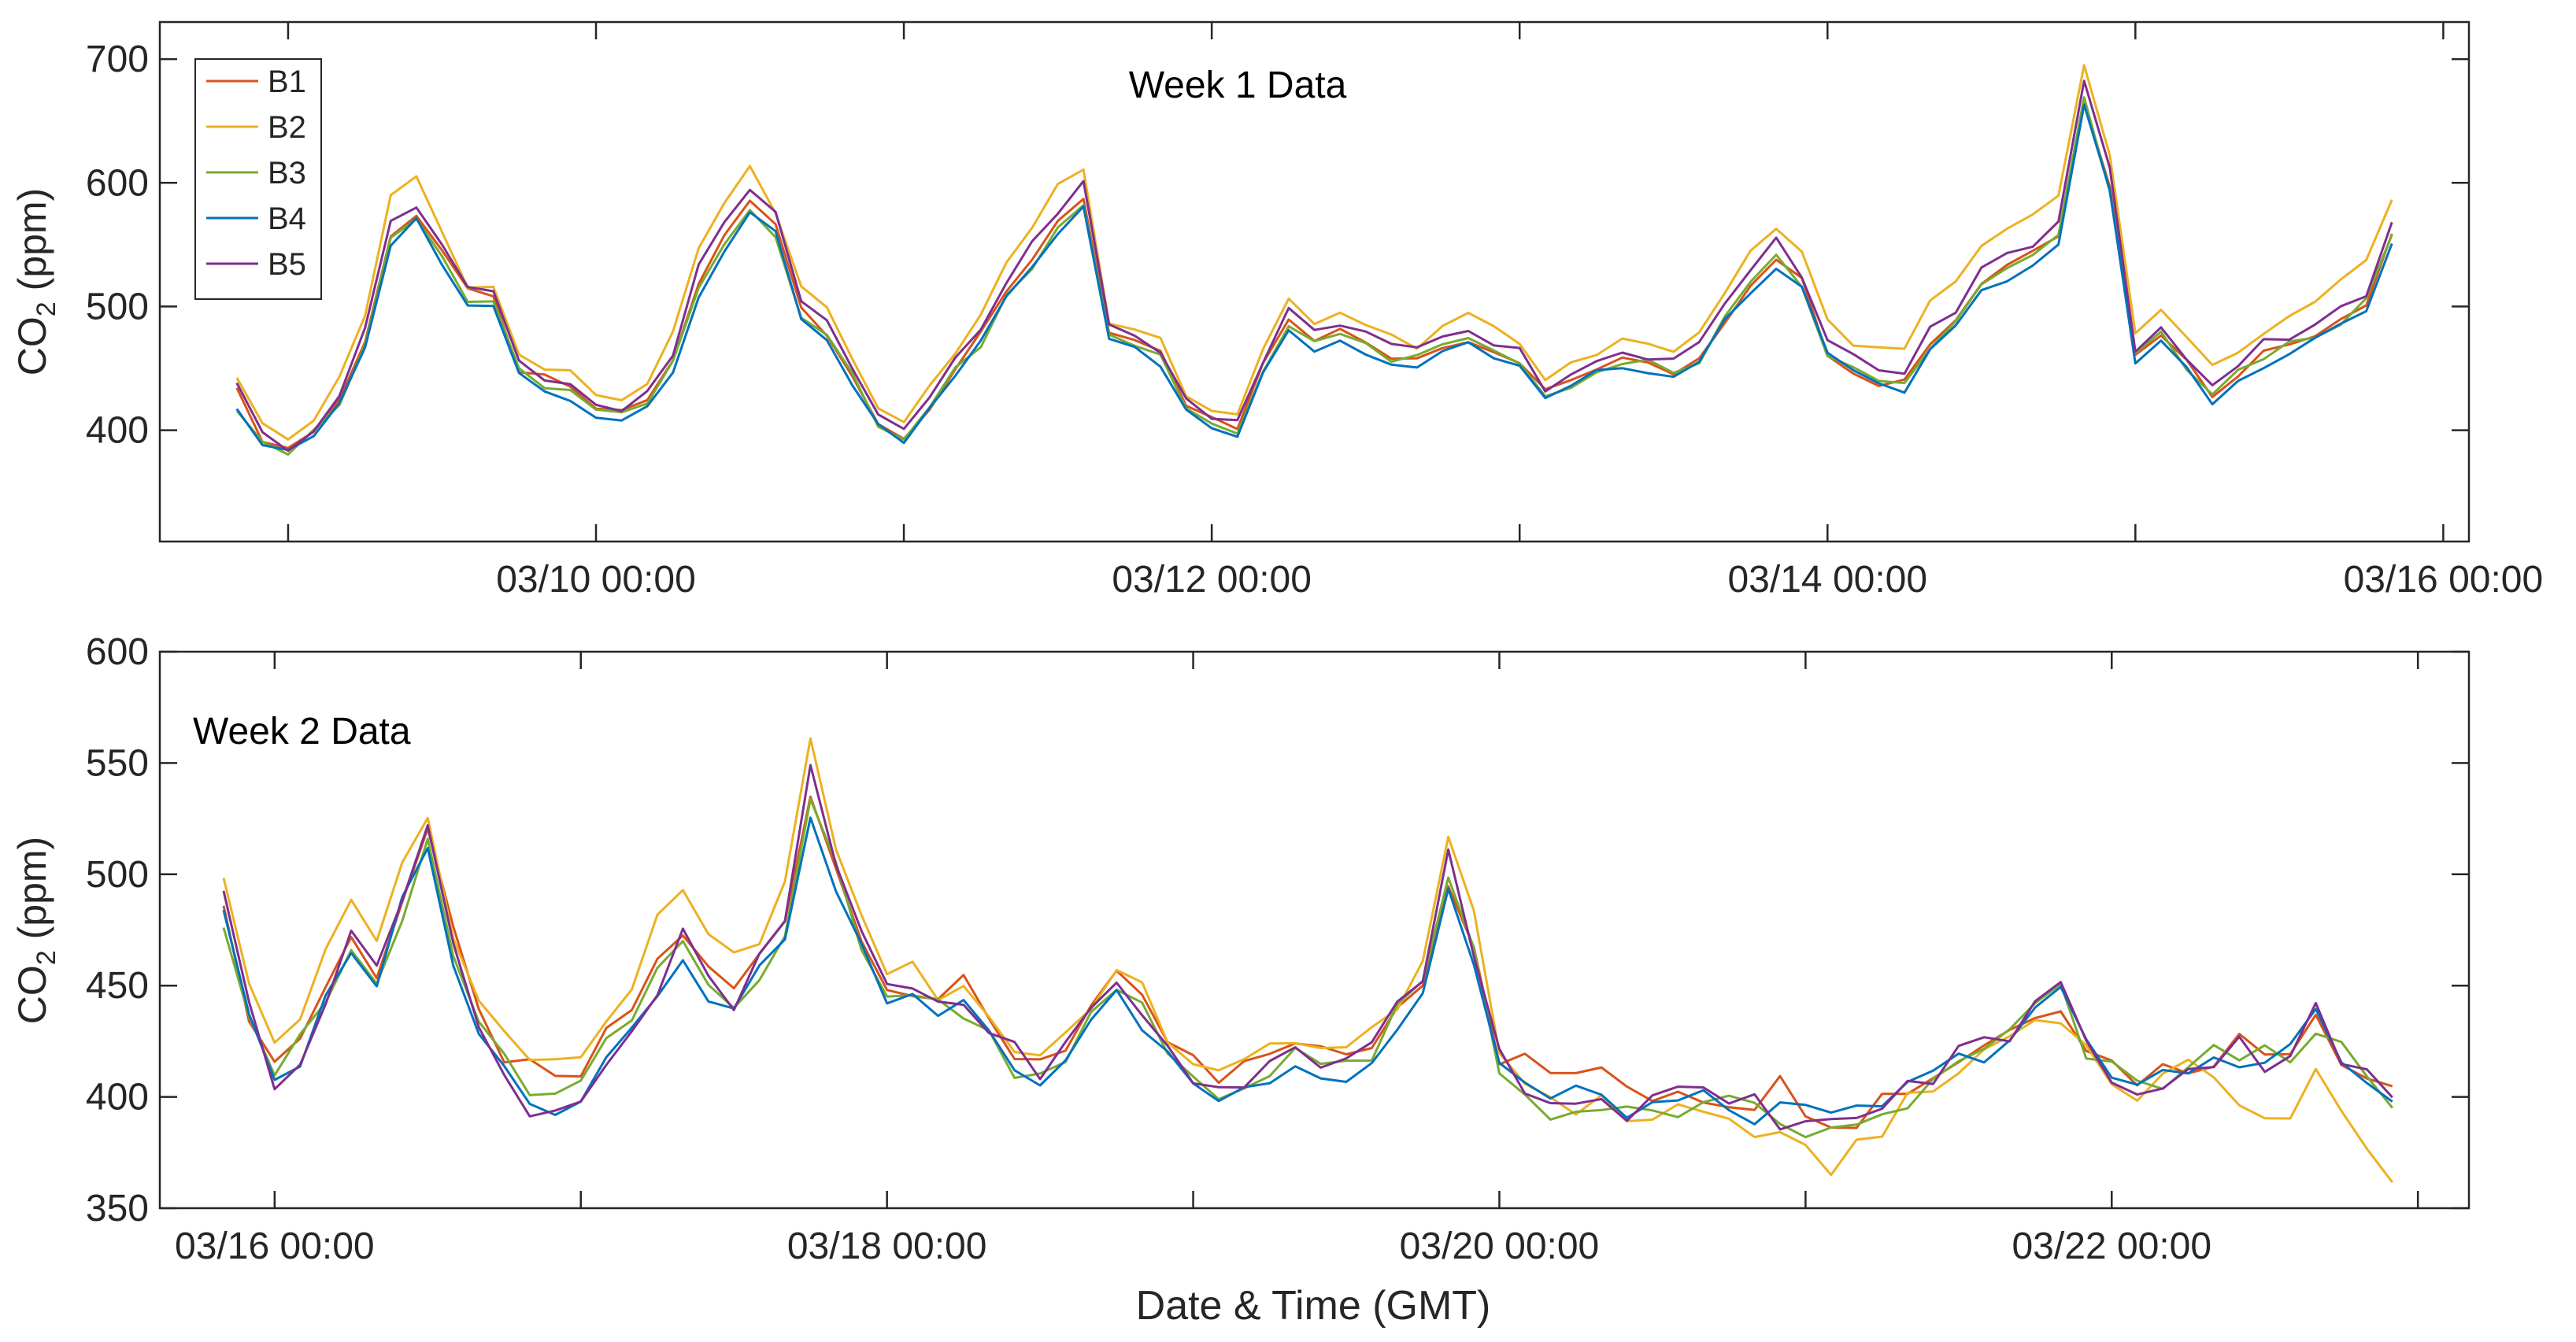 This screenshot has height=1342, width=2576. Describe the element at coordinates (117, 59) in the screenshot. I see `week-1-ytick-label: 700` at that location.